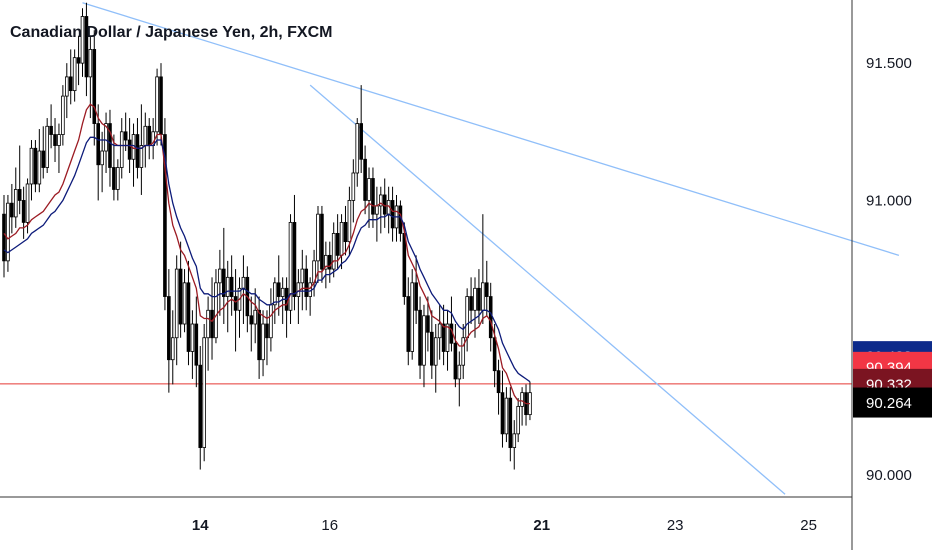  What do you see at coordinates (889, 475) in the screenshot?
I see `price-tick-label: 90.000` at bounding box center [889, 475].